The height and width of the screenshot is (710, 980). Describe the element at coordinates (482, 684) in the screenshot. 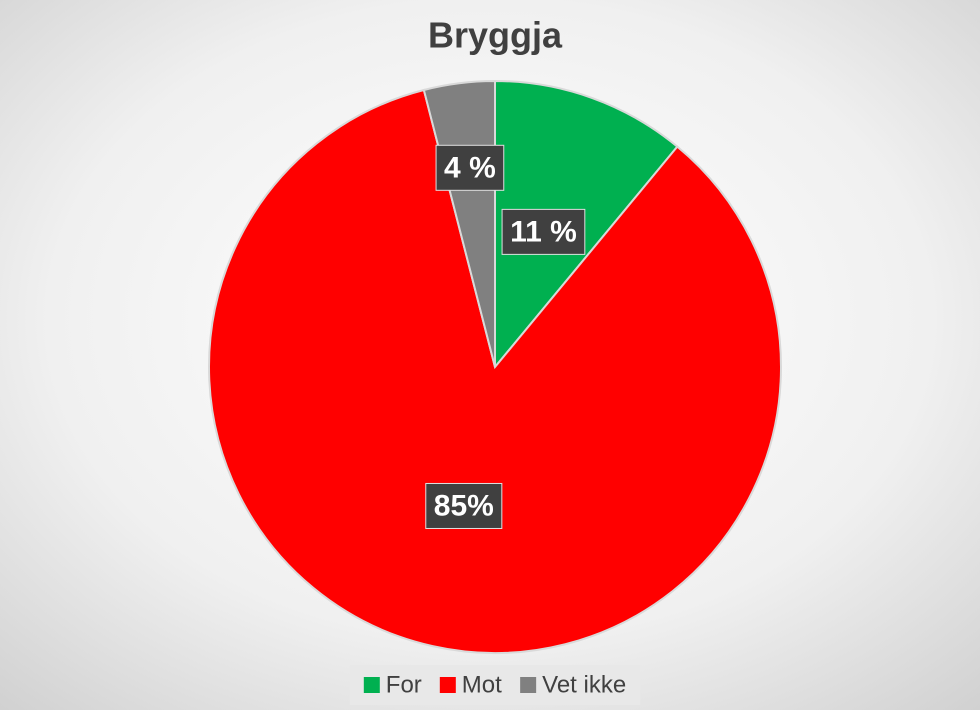

I see `legend-label: Mot` at that location.